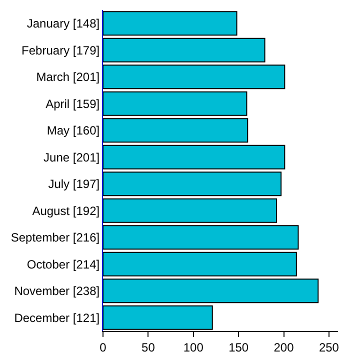 The width and height of the screenshot is (350, 364). What do you see at coordinates (329, 347) in the screenshot?
I see `x-tick-label: 250` at bounding box center [329, 347].